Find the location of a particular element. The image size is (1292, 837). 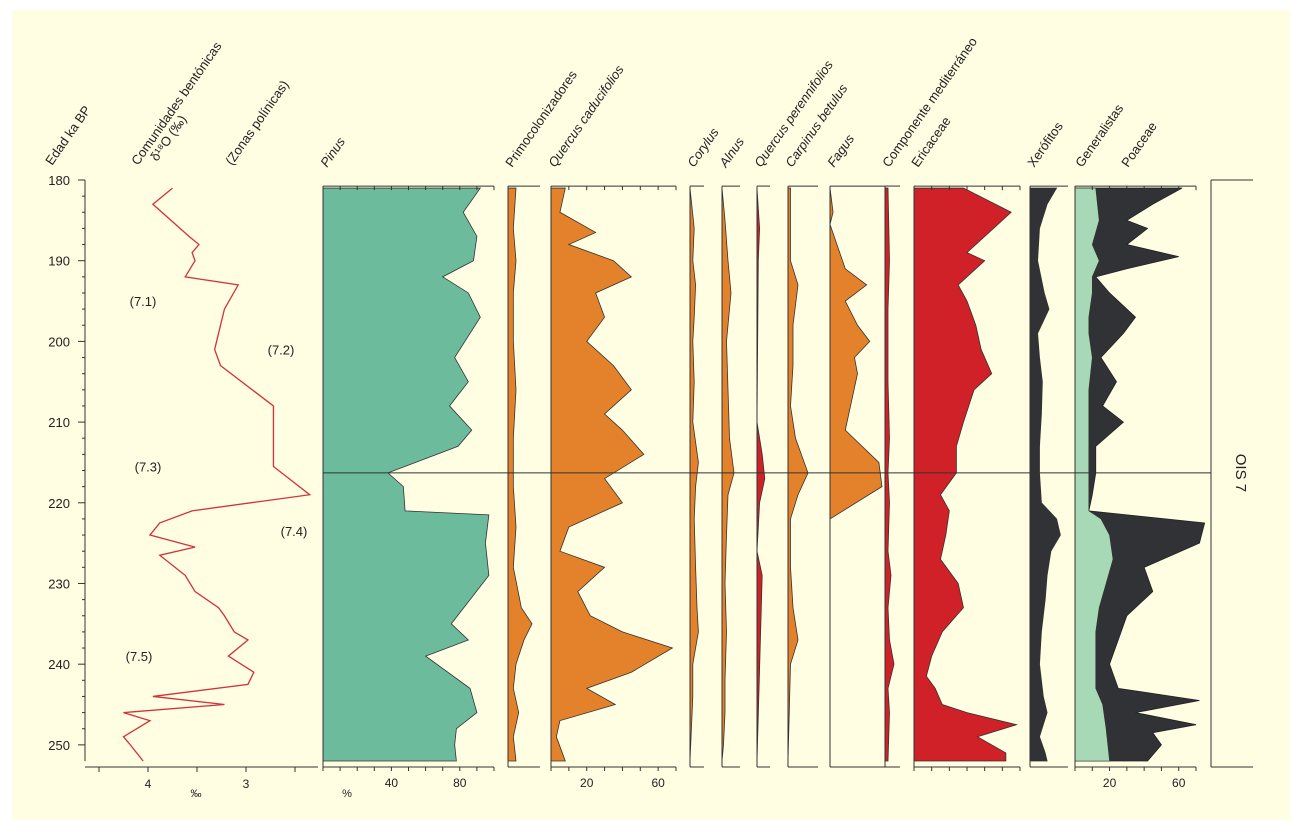

quercus-caducifolios-tick-label: 60 is located at coordinates (658, 783).